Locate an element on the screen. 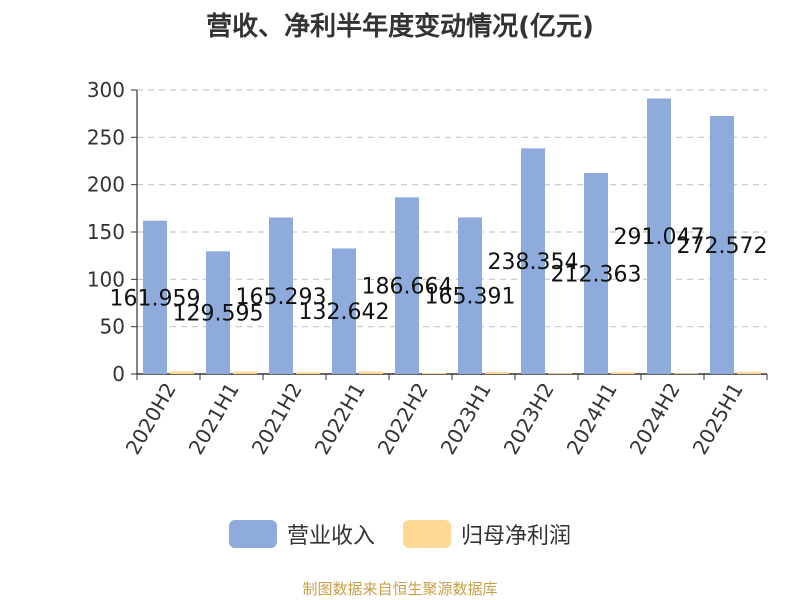 This screenshot has width=800, height=600. data-label-2024H1: 212.363 is located at coordinates (596, 274).